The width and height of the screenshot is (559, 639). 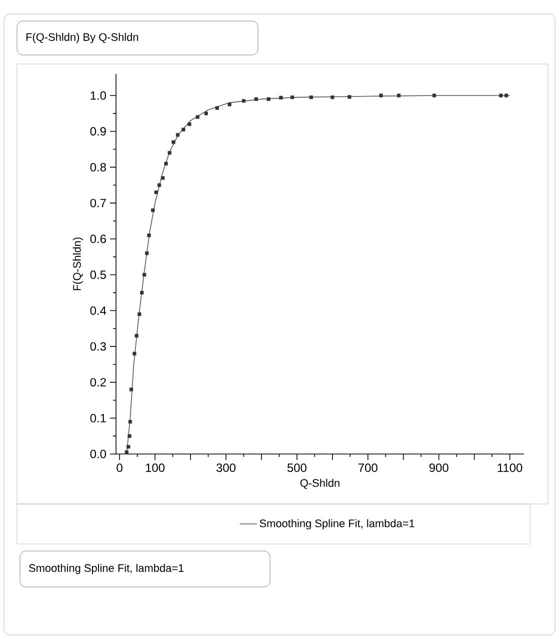 What do you see at coordinates (82, 38) in the screenshot?
I see `chart-title: F(Q-Shldn) By Q-Shldn` at bounding box center [82, 38].